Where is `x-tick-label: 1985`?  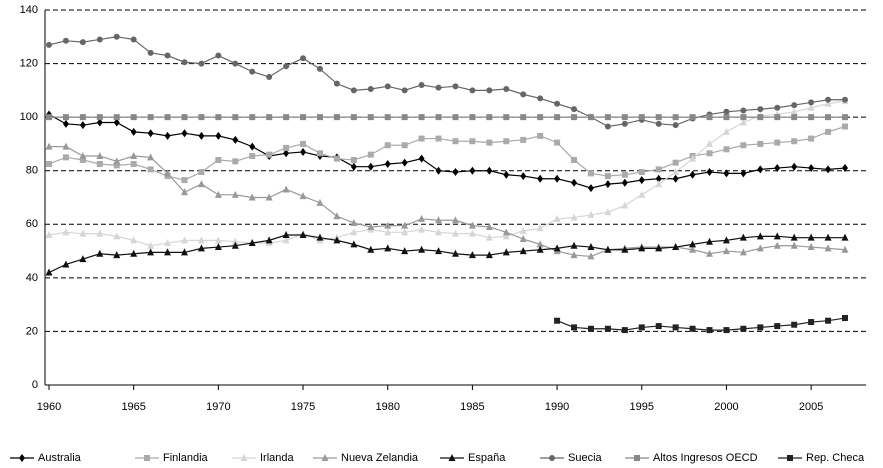 x-tick-label: 1985 is located at coordinates (472, 407).